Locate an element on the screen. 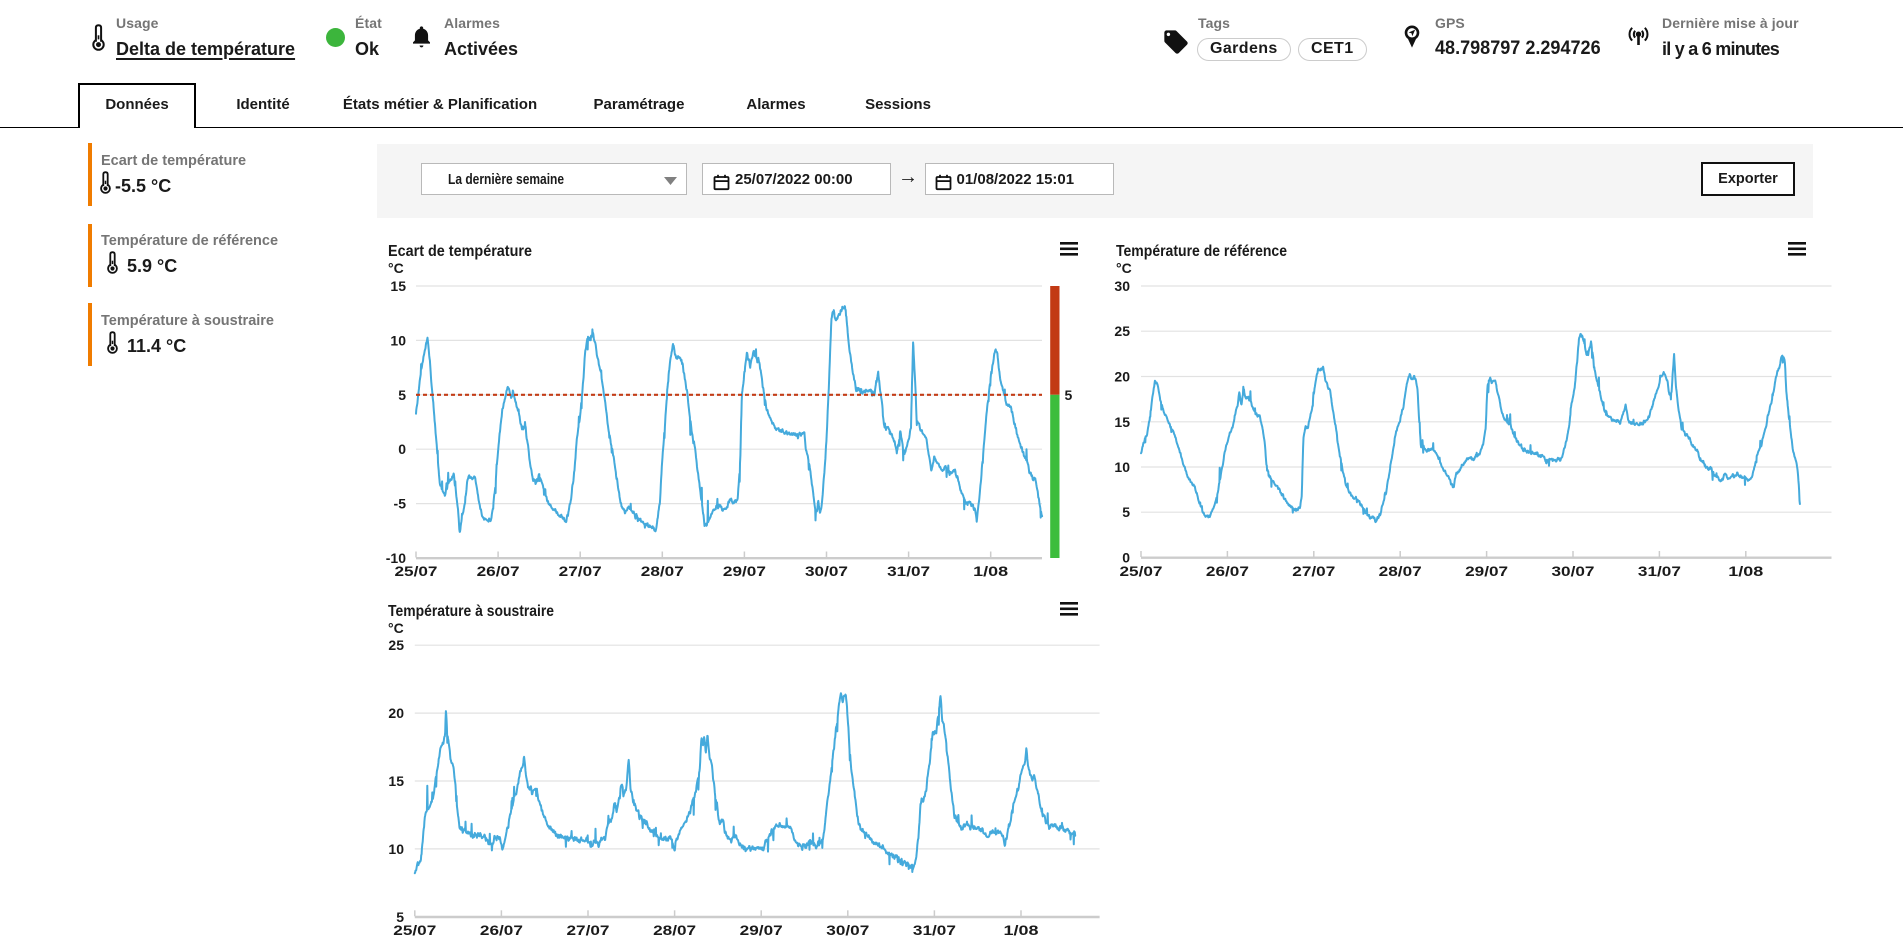 This screenshot has height=952, width=1903. svg-text: 30 is located at coordinates (1122, 286).